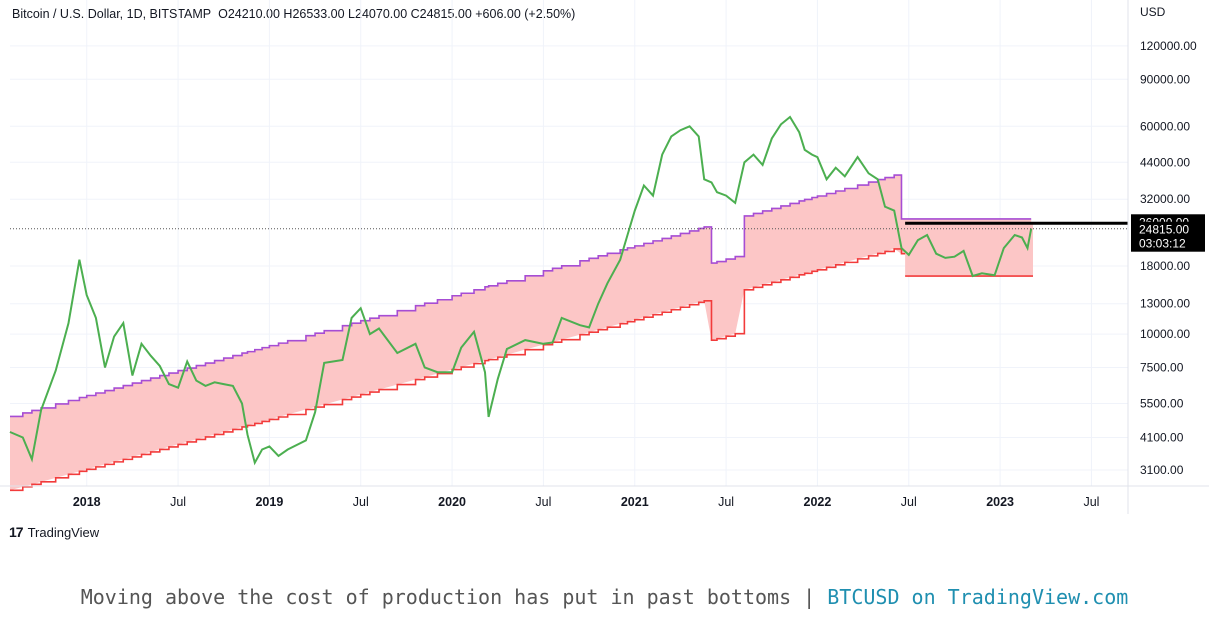  Describe the element at coordinates (1162, 367) in the screenshot. I see `price-tick-label: 7500.00` at that location.